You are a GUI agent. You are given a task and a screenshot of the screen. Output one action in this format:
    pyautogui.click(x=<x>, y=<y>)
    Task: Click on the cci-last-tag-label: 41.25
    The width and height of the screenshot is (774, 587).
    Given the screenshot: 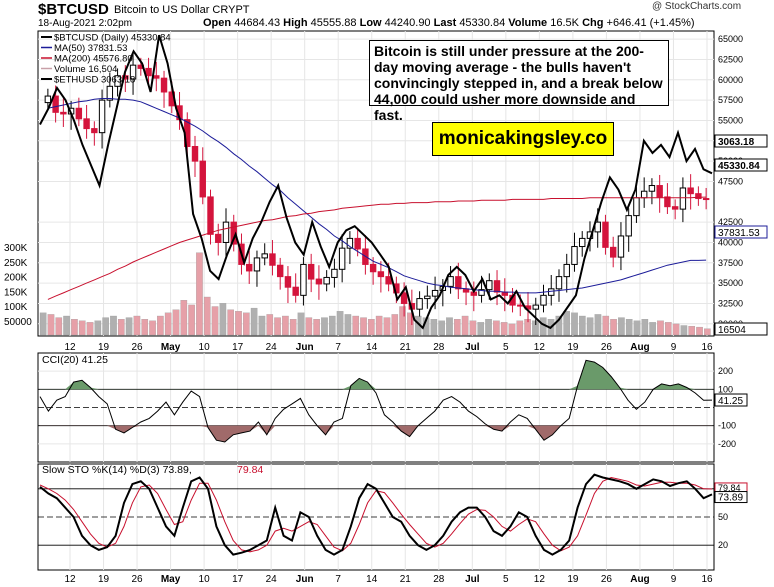 What is the action you would take?
    pyautogui.click(x=730, y=401)
    